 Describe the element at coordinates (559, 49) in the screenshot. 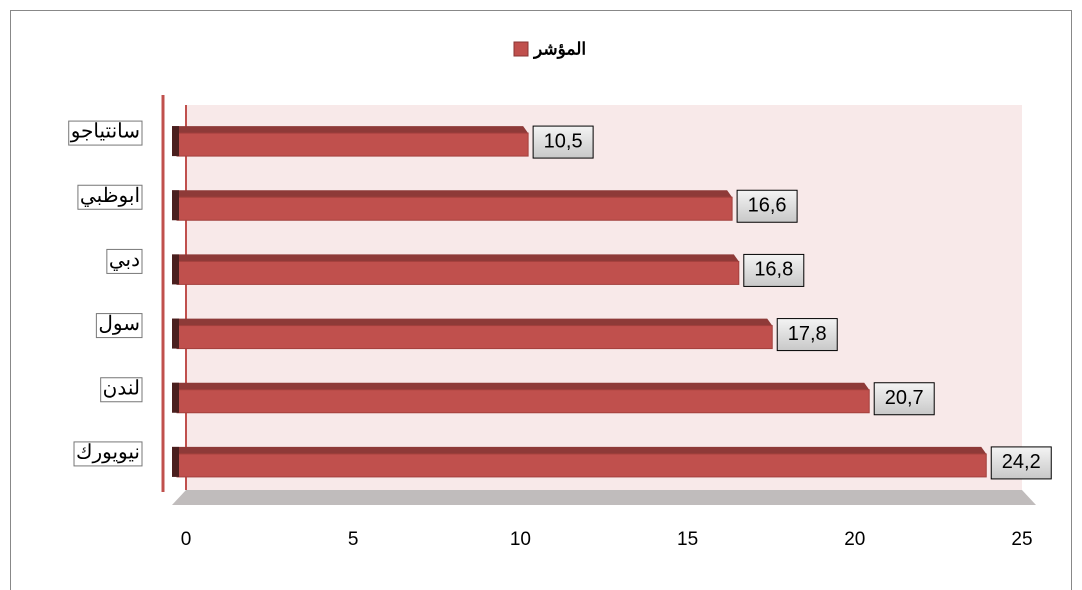

I see `legend-label: المؤشر` at that location.